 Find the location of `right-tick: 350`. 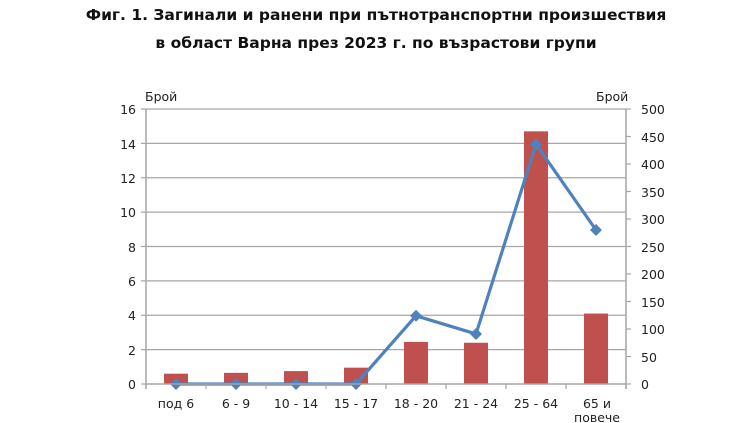

right-tick: 350 is located at coordinates (653, 192).